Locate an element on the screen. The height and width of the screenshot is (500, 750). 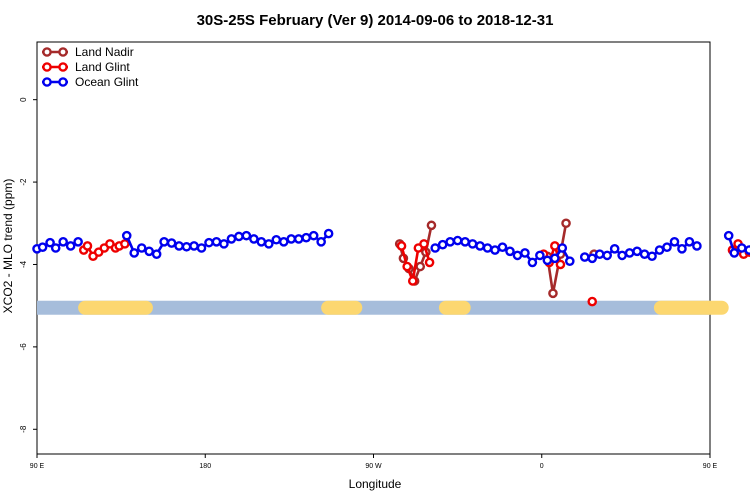
y-tick-label-1: -2 is located at coordinates (23, 182).